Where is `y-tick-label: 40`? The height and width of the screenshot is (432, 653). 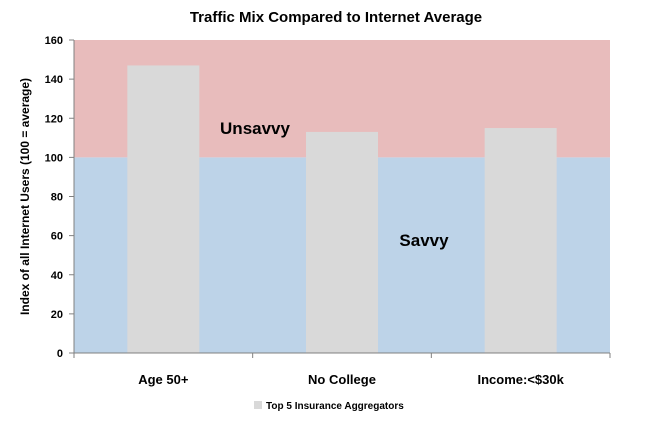 y-tick-label: 40 is located at coordinates (57, 276).